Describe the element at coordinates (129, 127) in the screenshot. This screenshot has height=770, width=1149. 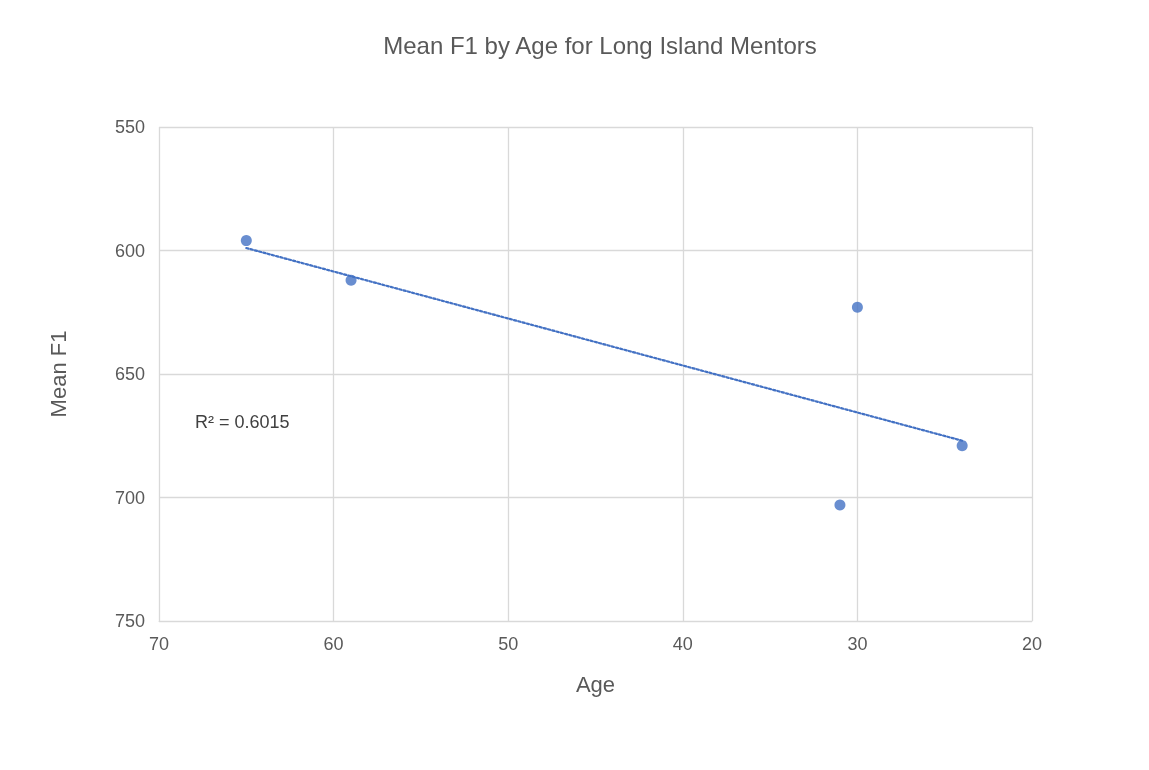
I see `y-tick-label: 550` at that location.